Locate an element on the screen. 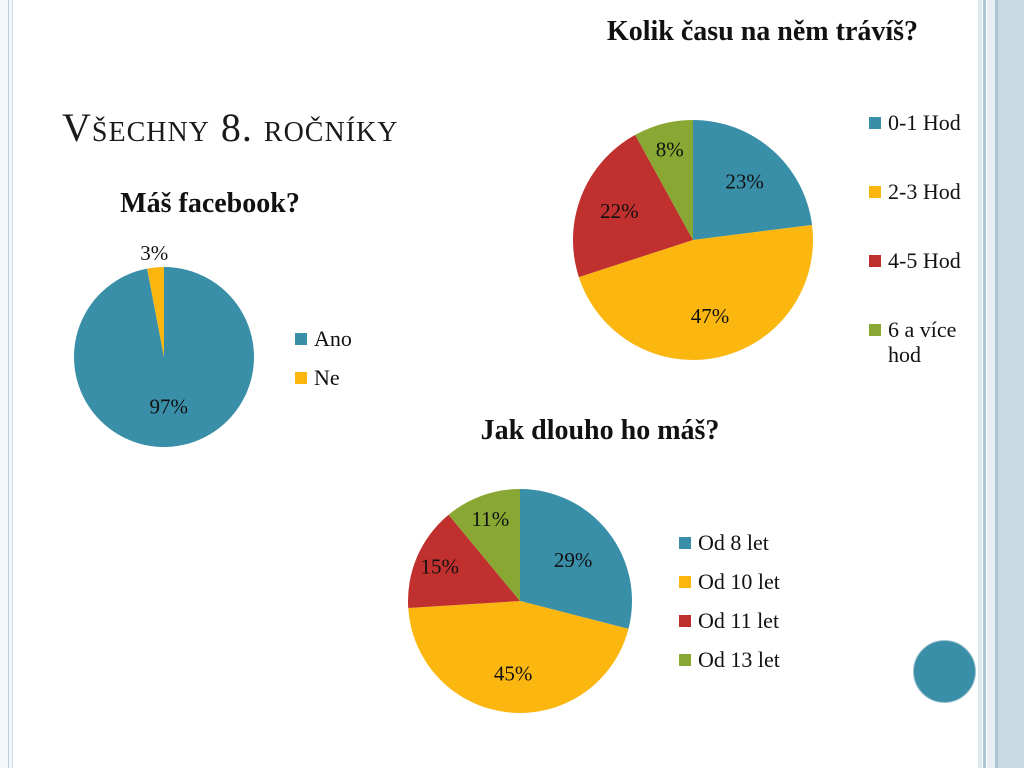 This screenshot has height=768, width=1024. legend-label: Od 10 let is located at coordinates (739, 581).